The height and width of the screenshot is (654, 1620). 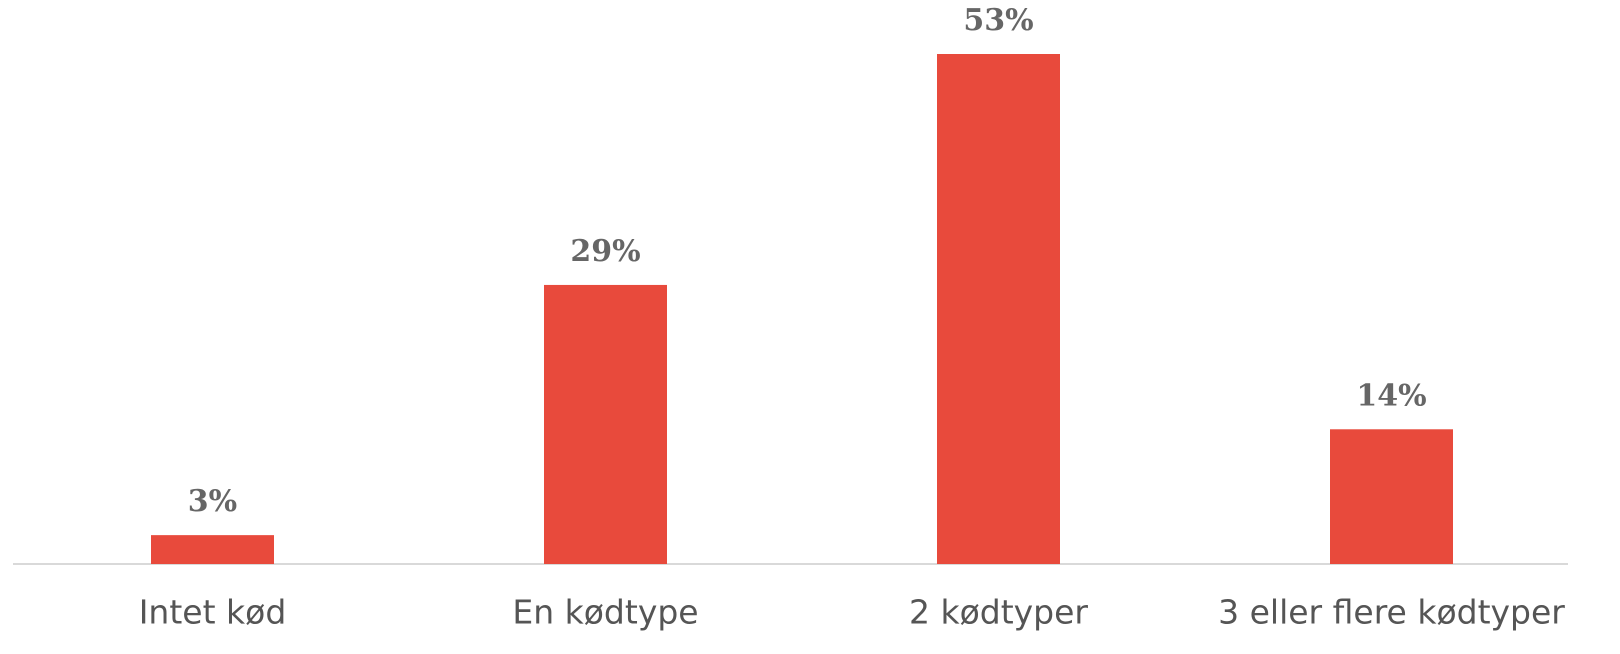 I want to click on value-label: 14%, so click(x=1391, y=395).